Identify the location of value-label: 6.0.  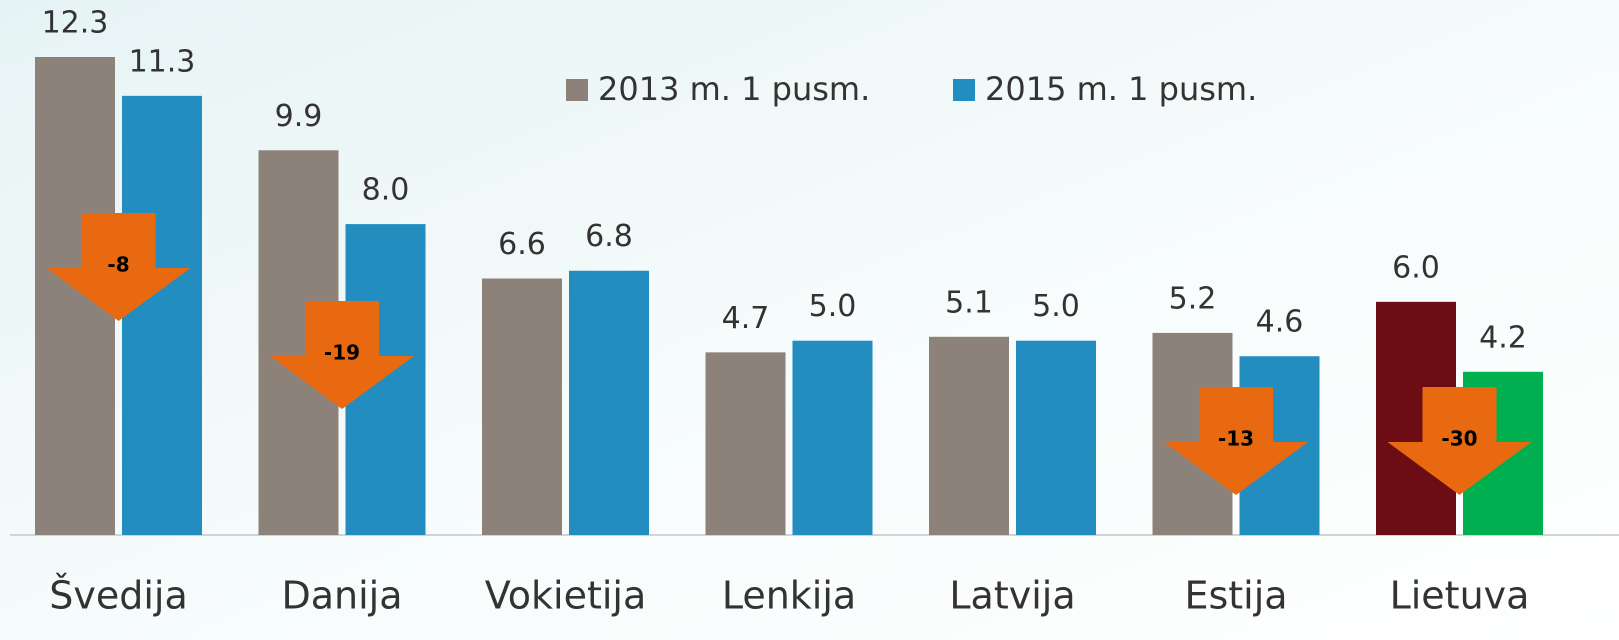
(1416, 267).